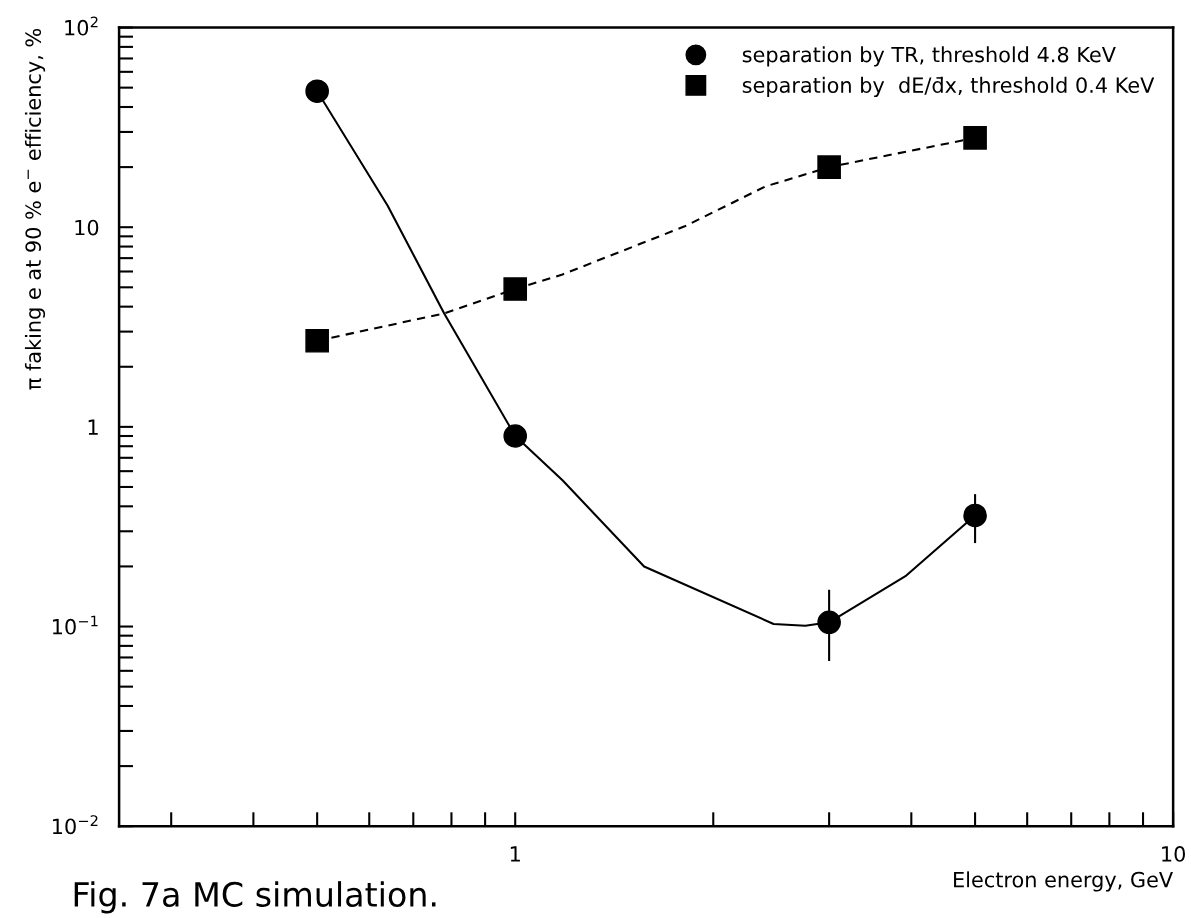 This screenshot has height=918, width=1191. What do you see at coordinates (75, 625) in the screenshot?
I see `y-tick-label: 10$^{−1}$` at bounding box center [75, 625].